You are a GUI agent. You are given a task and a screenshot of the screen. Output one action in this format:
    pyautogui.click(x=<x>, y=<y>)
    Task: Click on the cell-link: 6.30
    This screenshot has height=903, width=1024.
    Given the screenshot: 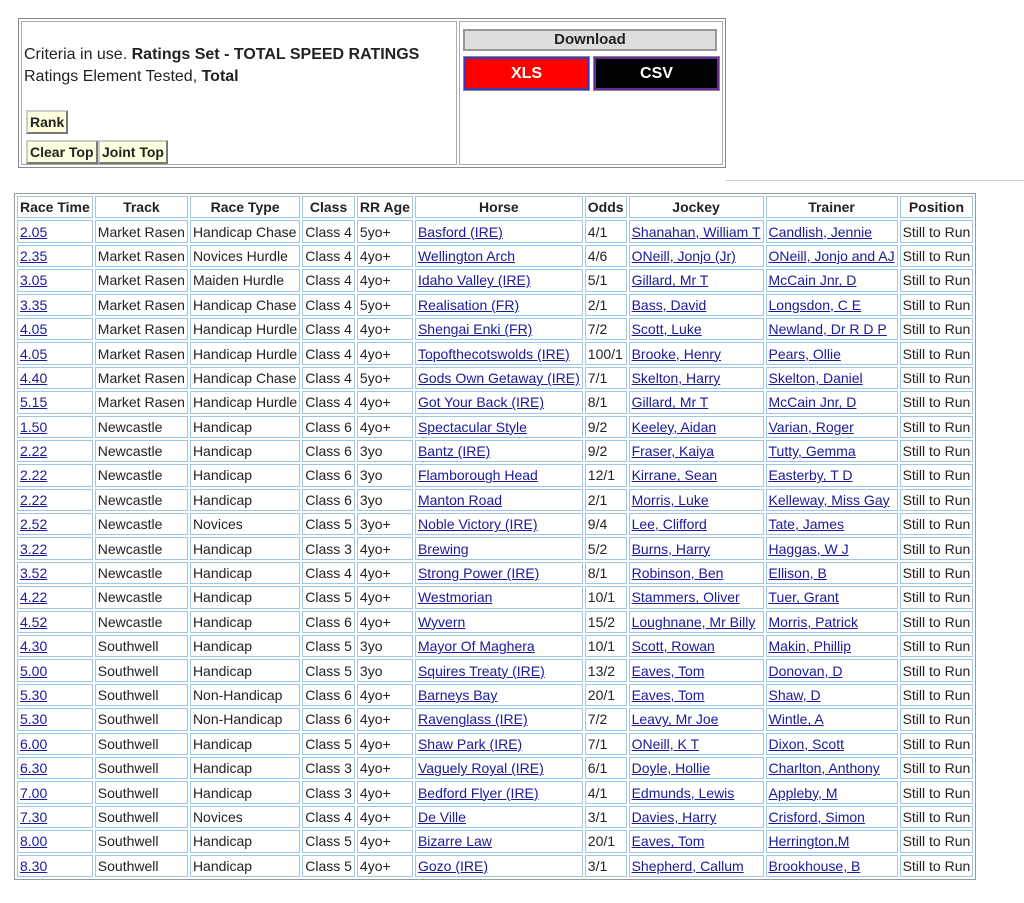 What is the action you would take?
    pyautogui.click(x=34, y=768)
    